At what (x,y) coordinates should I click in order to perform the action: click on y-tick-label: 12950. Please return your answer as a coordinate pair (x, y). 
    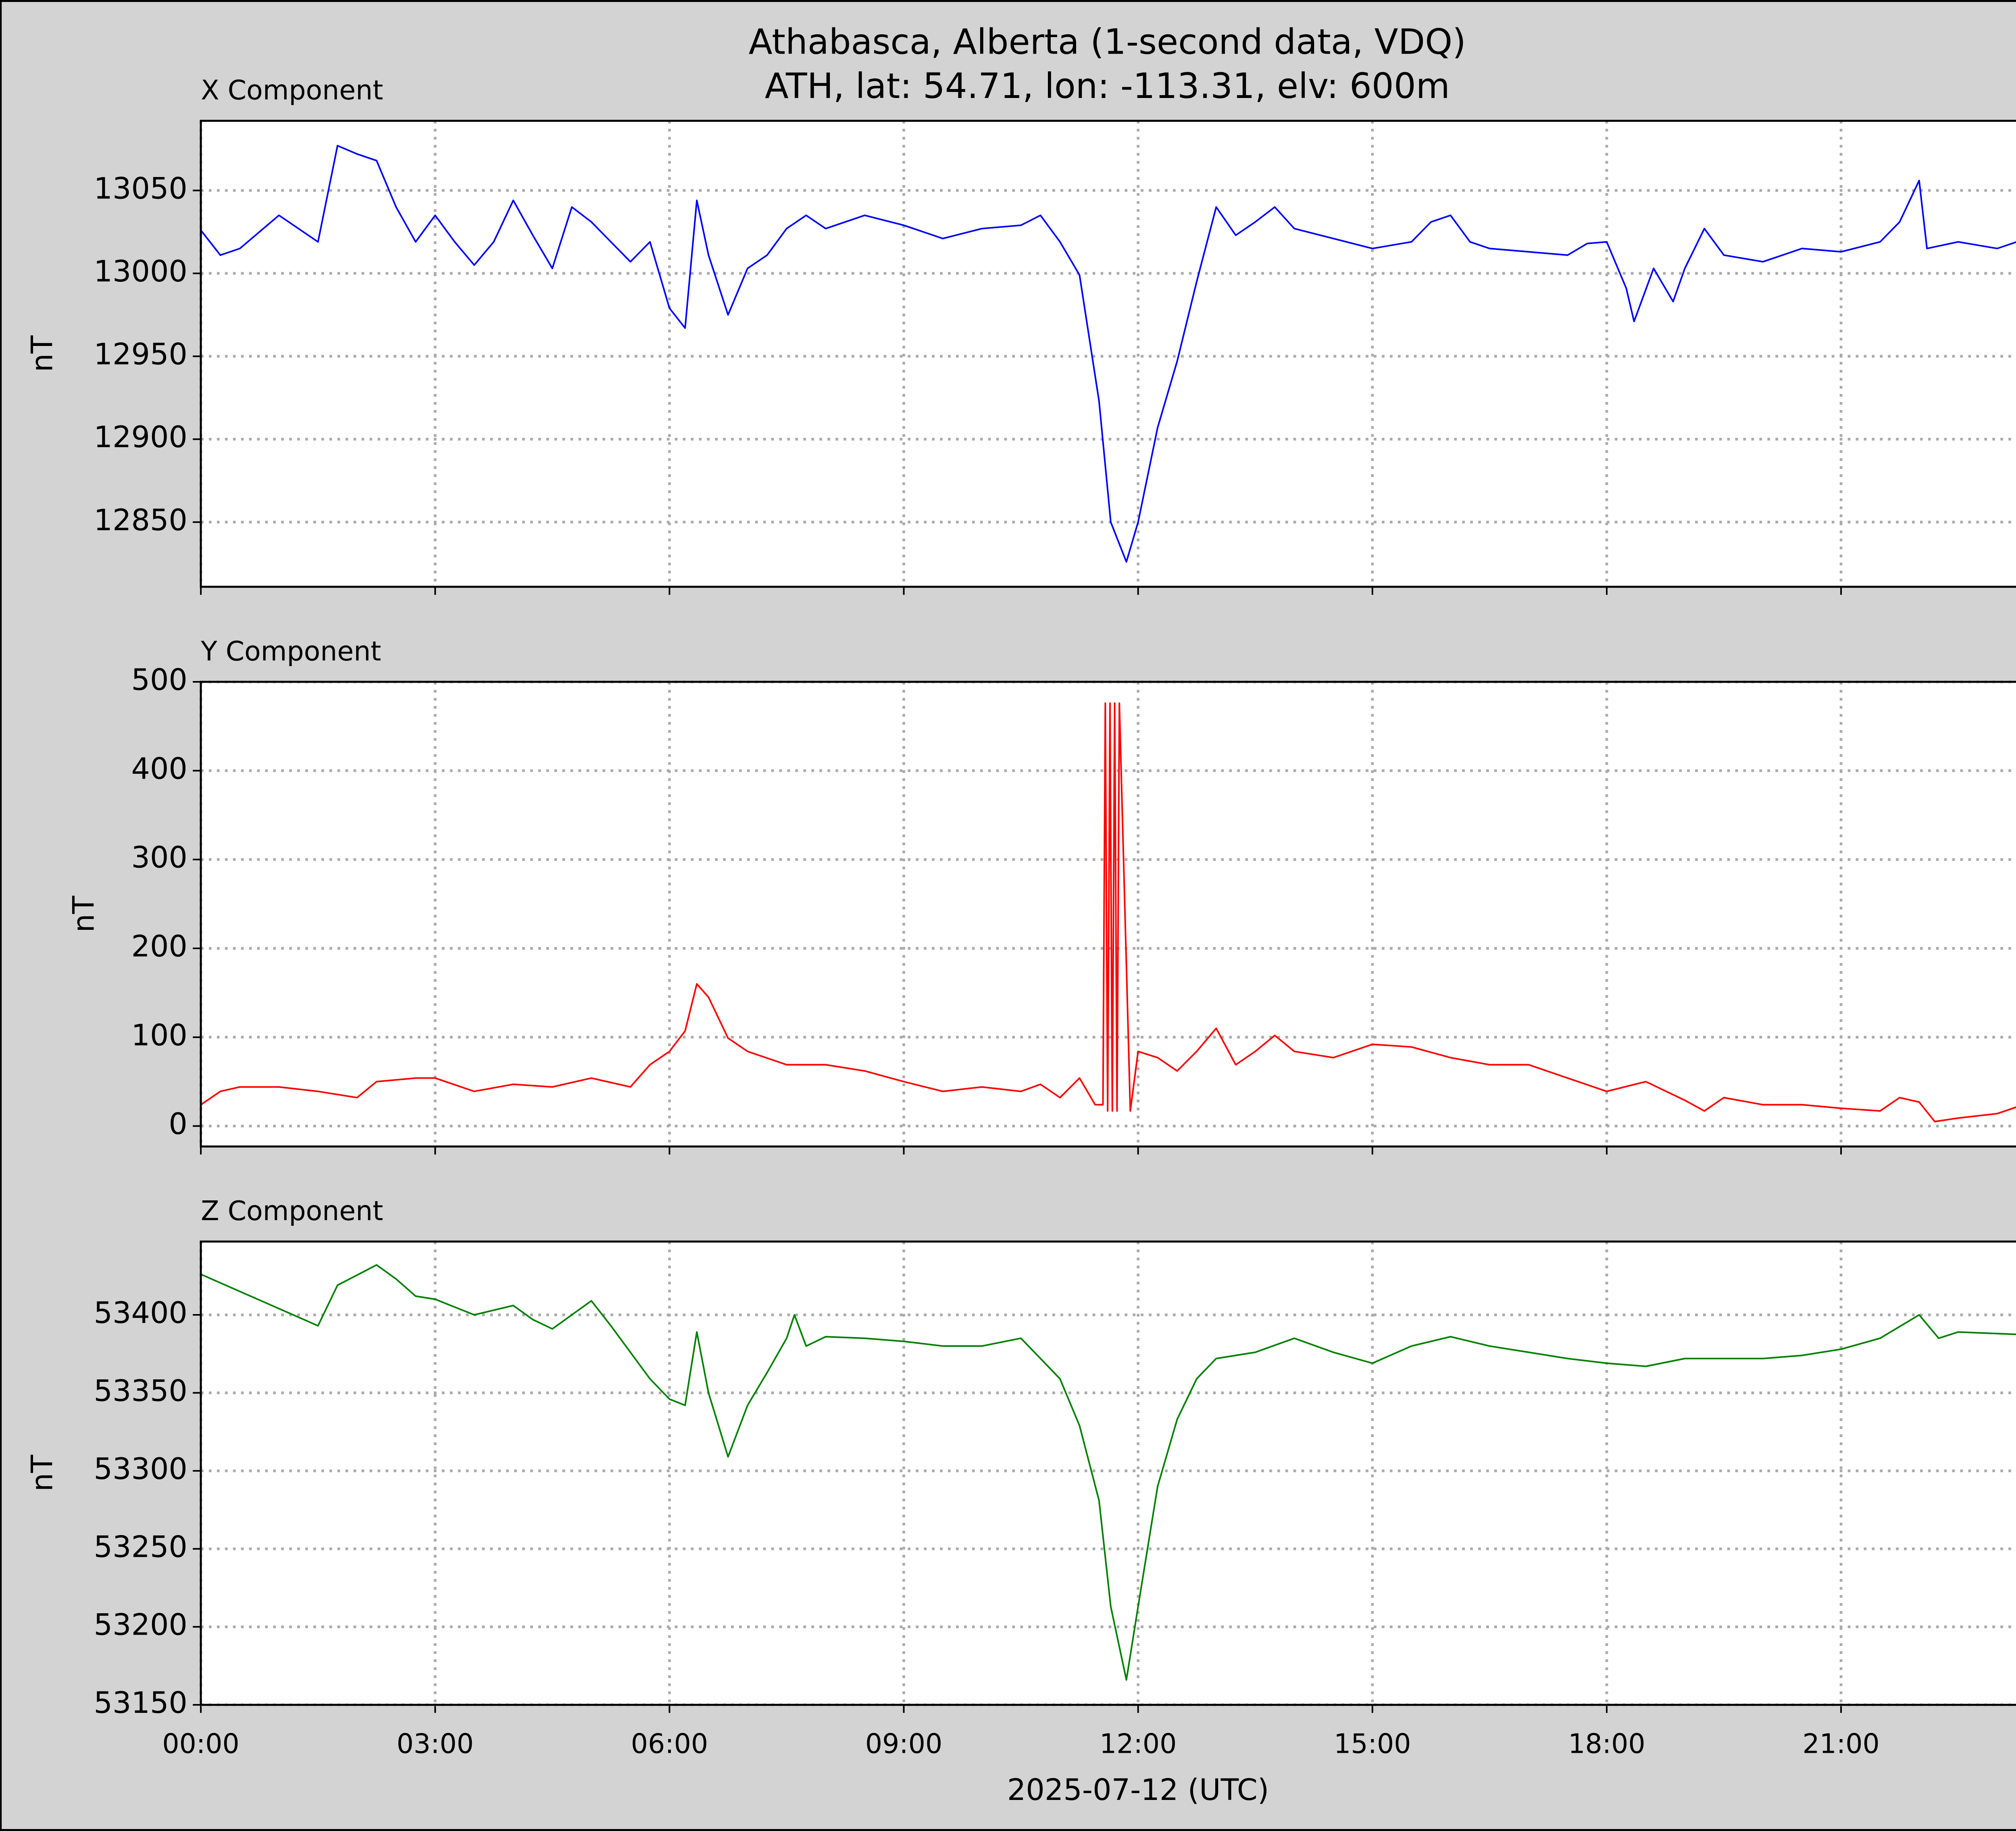
    Looking at the image, I should click on (141, 354).